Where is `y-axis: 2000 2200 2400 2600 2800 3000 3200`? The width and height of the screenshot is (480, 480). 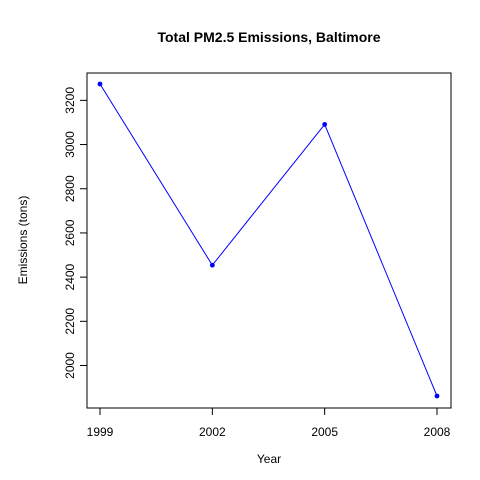 y-axis: 2000 2200 2400 2600 2800 3000 3200 is located at coordinates (75, 233).